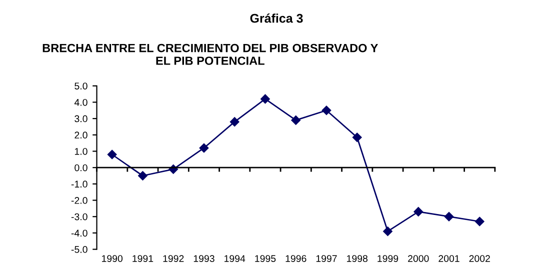 Image resolution: width=553 pixels, height=277 pixels. I want to click on x-tick-label: 1996, so click(296, 258).